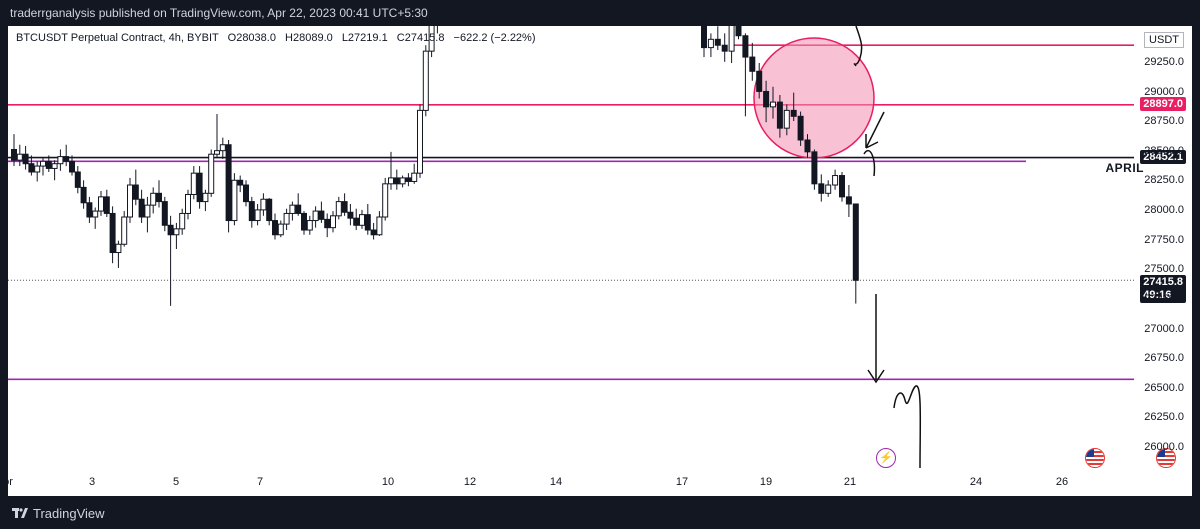 This screenshot has width=1200, height=529. I want to click on april-level-label: APRIL, so click(1124, 168).